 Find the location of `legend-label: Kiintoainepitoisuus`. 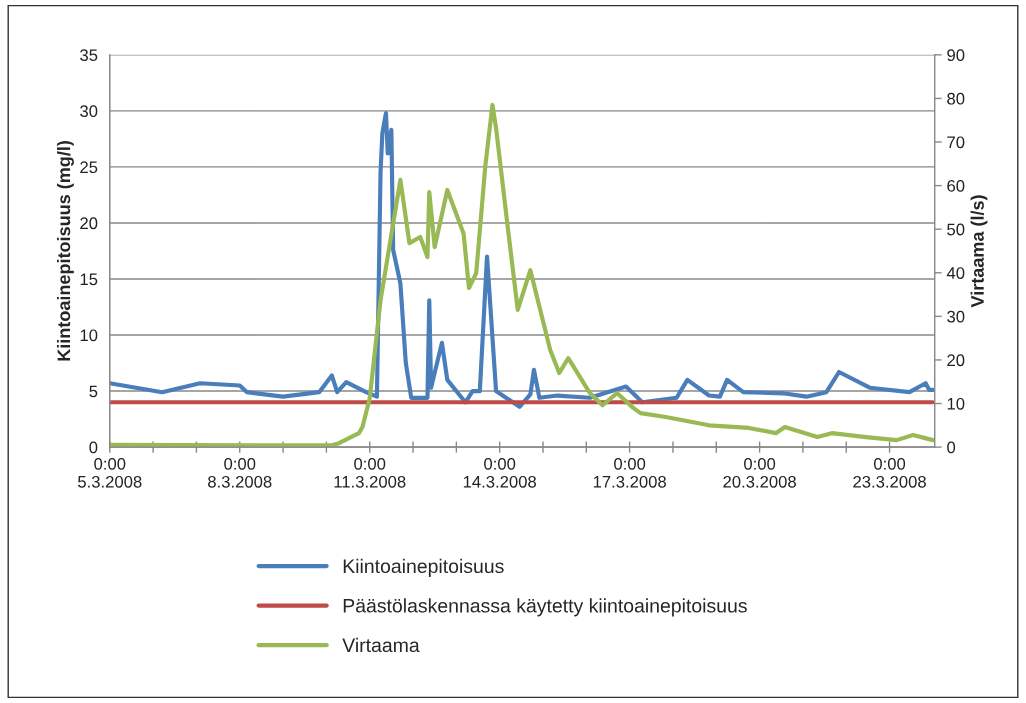

legend-label: Kiintoainepitoisuus is located at coordinates (423, 567).